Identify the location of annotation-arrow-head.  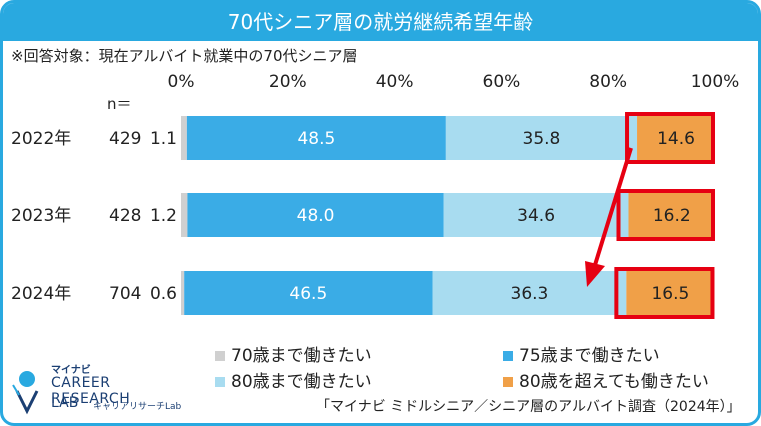
(595, 274).